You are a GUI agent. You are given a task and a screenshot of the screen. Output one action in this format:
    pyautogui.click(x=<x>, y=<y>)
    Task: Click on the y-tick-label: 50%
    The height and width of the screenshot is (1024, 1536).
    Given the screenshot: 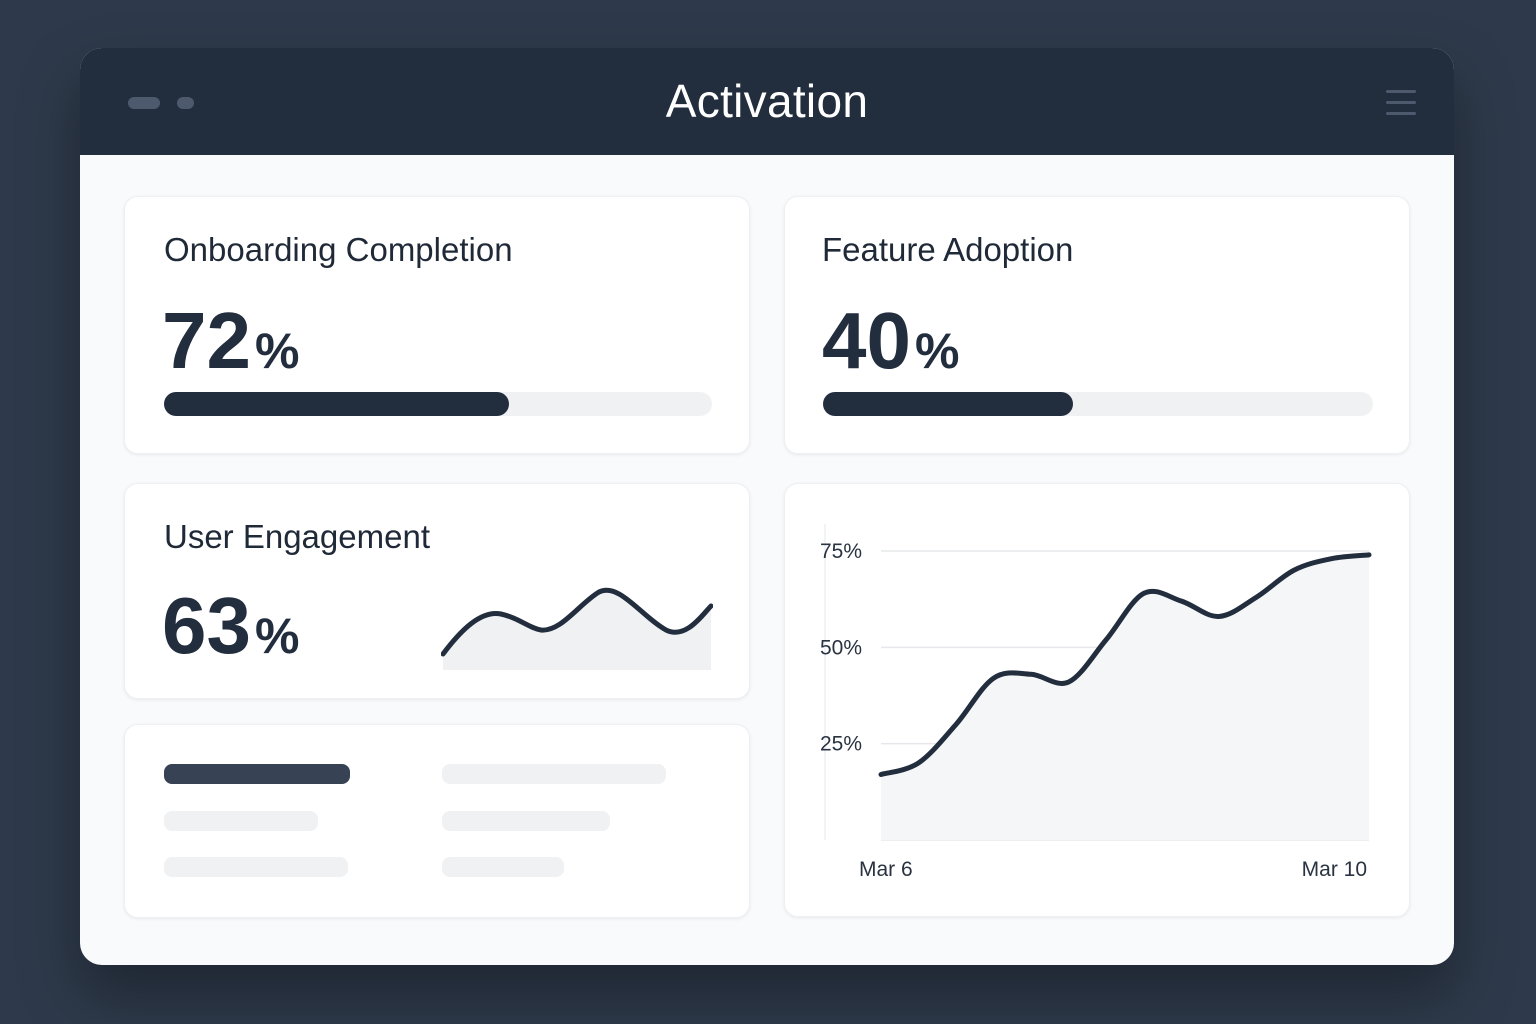 What is the action you would take?
    pyautogui.click(x=841, y=647)
    